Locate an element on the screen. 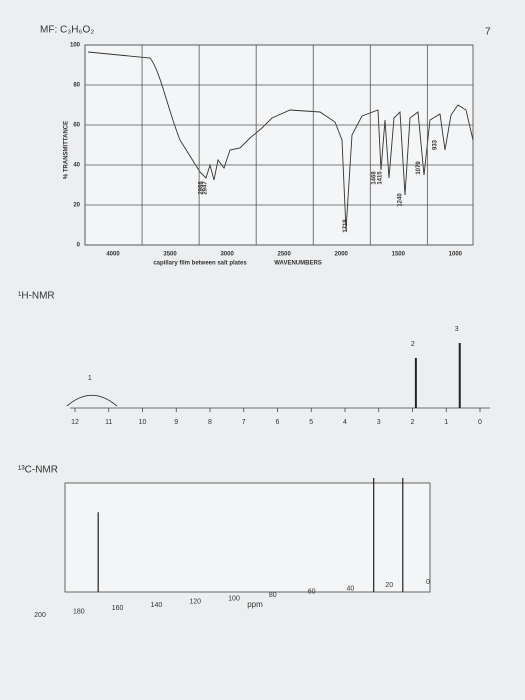  formula: MF: C₃H₆O₂ is located at coordinates (67, 30).